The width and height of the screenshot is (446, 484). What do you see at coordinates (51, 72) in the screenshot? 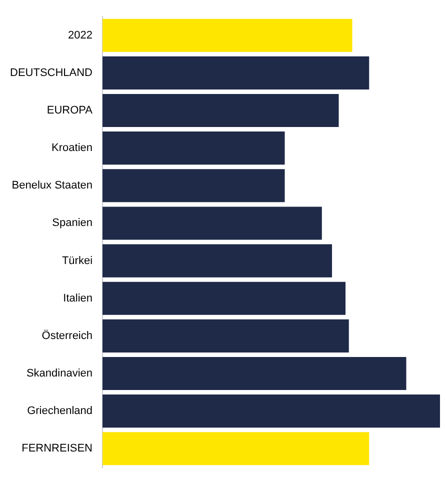
I see `y-tick-label: DEUTSCHLAND` at bounding box center [51, 72].